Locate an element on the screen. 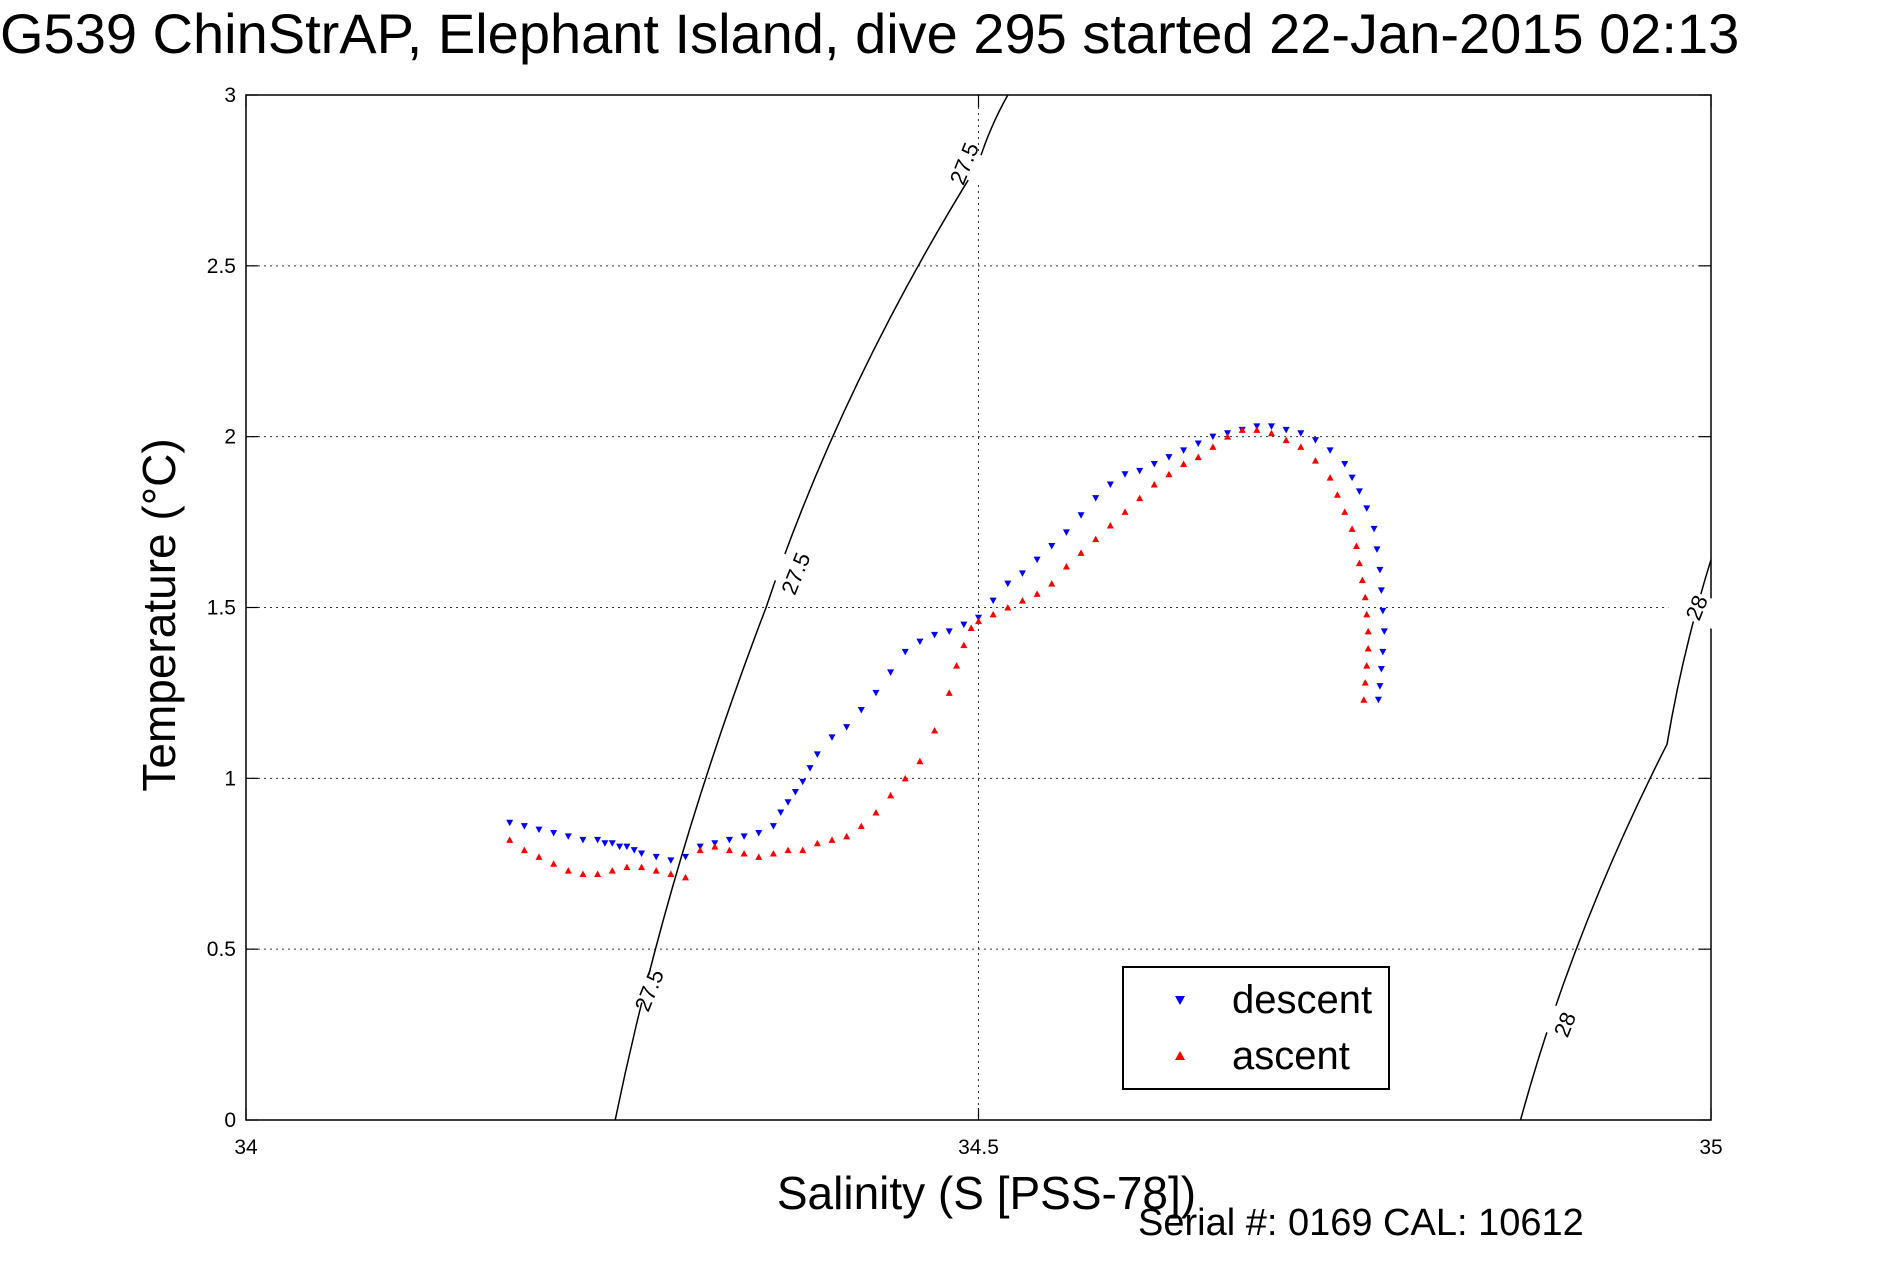 Image resolution: width=1891 pixels, height=1262 pixels. descent-marker-icon is located at coordinates (1180, 1000).